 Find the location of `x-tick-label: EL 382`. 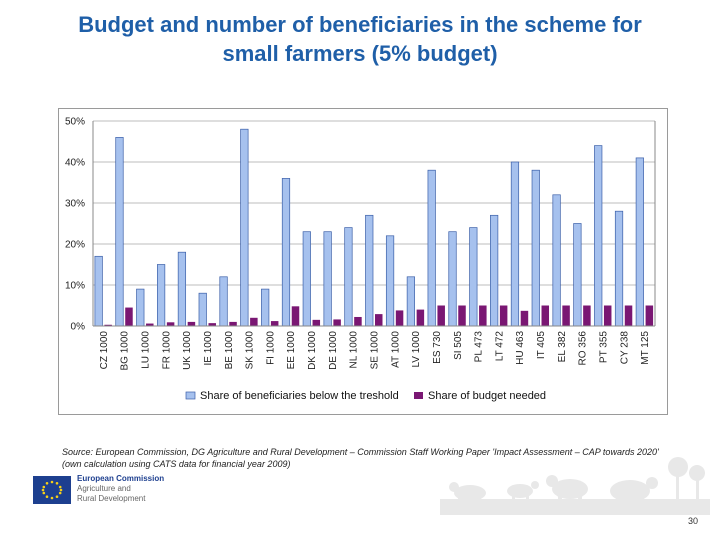

x-tick-label: EL 382 is located at coordinates (562, 347).